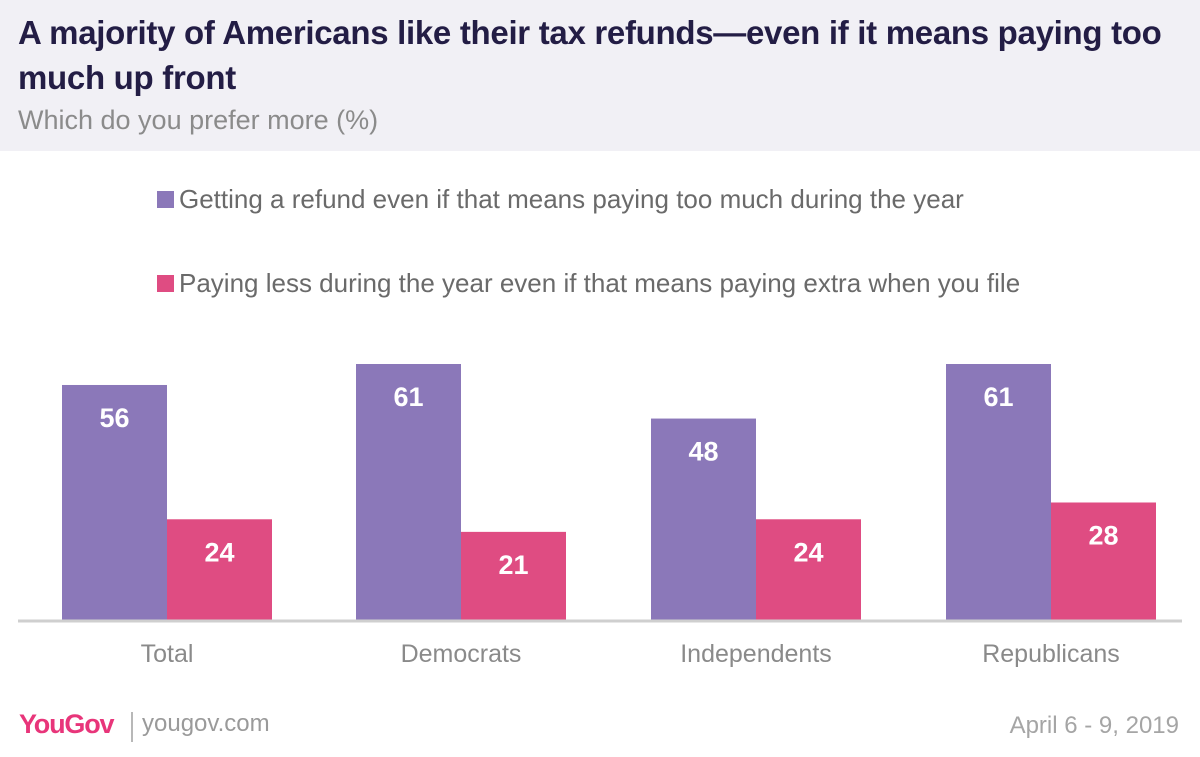  Describe the element at coordinates (756, 654) in the screenshot. I see `category-label: Independents` at that location.